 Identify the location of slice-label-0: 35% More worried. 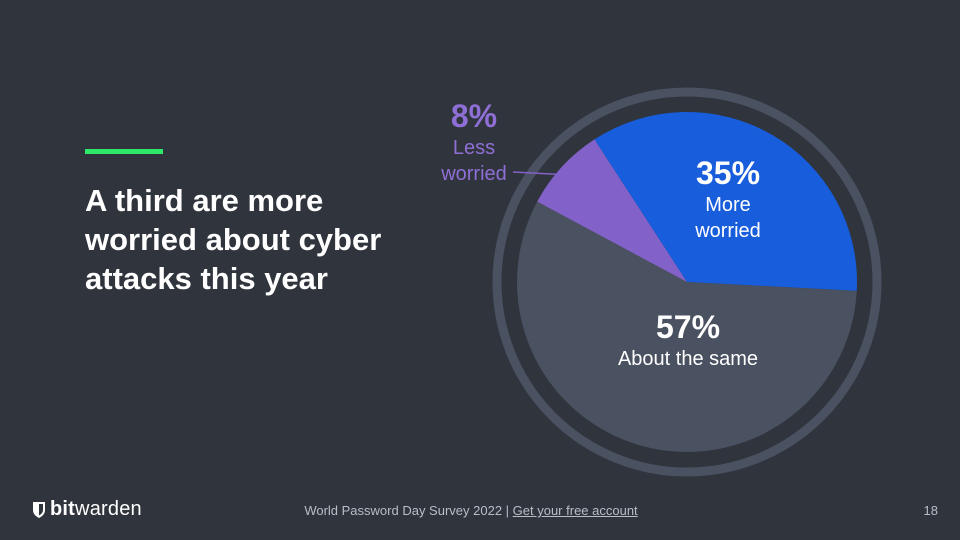
(727, 198).